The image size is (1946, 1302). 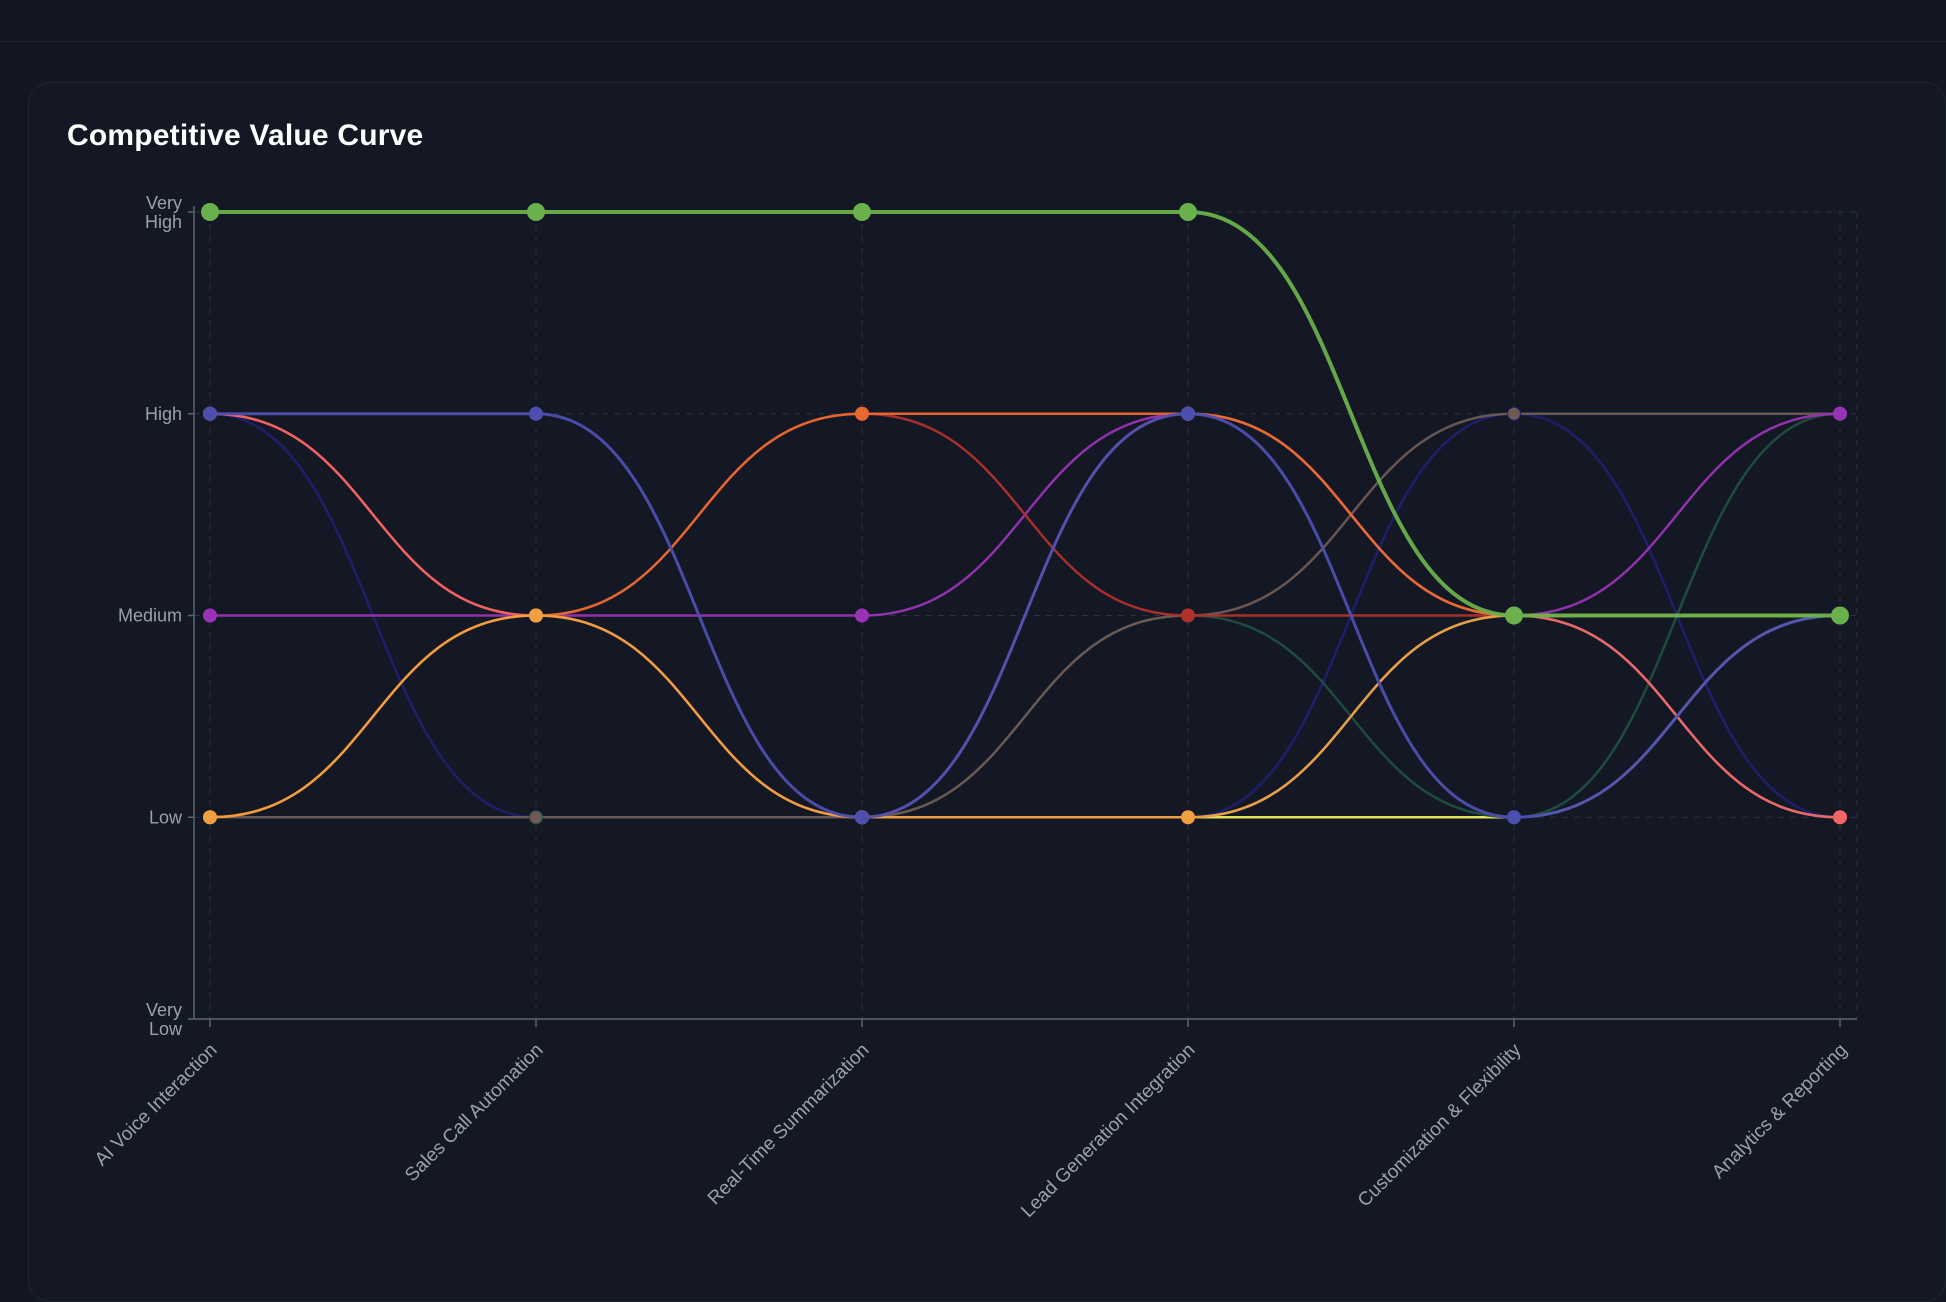 What do you see at coordinates (150, 616) in the screenshot?
I see `y-tick-label: Medium` at bounding box center [150, 616].